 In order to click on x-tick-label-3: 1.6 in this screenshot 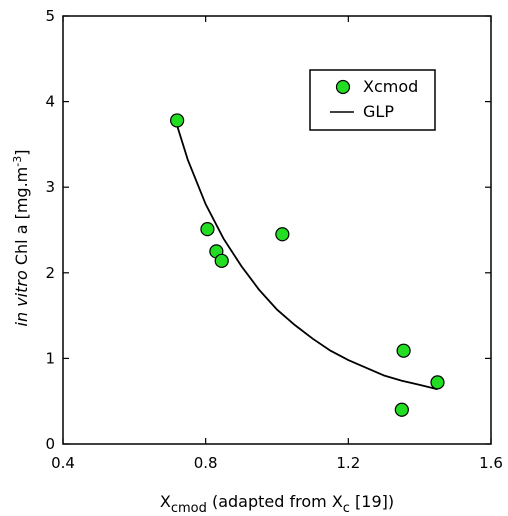, I will do `click(491, 463)`.